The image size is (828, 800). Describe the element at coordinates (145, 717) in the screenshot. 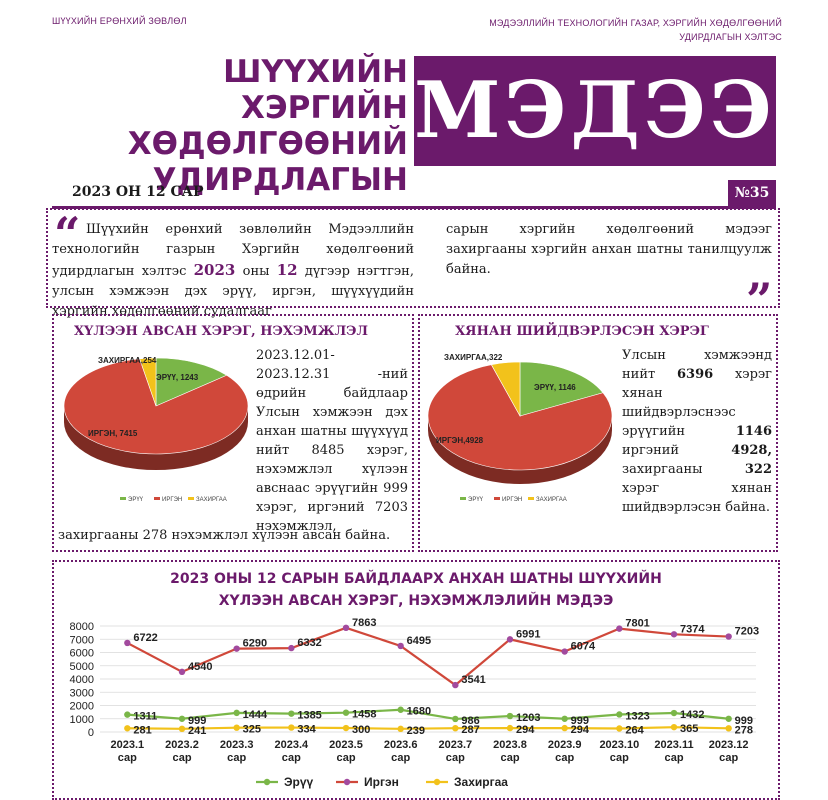

I see `data-label-eruu: 1311` at that location.